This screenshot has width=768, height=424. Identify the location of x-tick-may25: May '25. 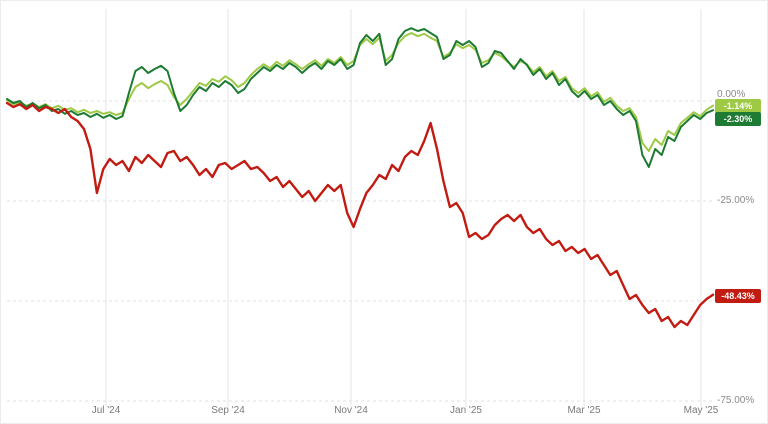
(701, 410).